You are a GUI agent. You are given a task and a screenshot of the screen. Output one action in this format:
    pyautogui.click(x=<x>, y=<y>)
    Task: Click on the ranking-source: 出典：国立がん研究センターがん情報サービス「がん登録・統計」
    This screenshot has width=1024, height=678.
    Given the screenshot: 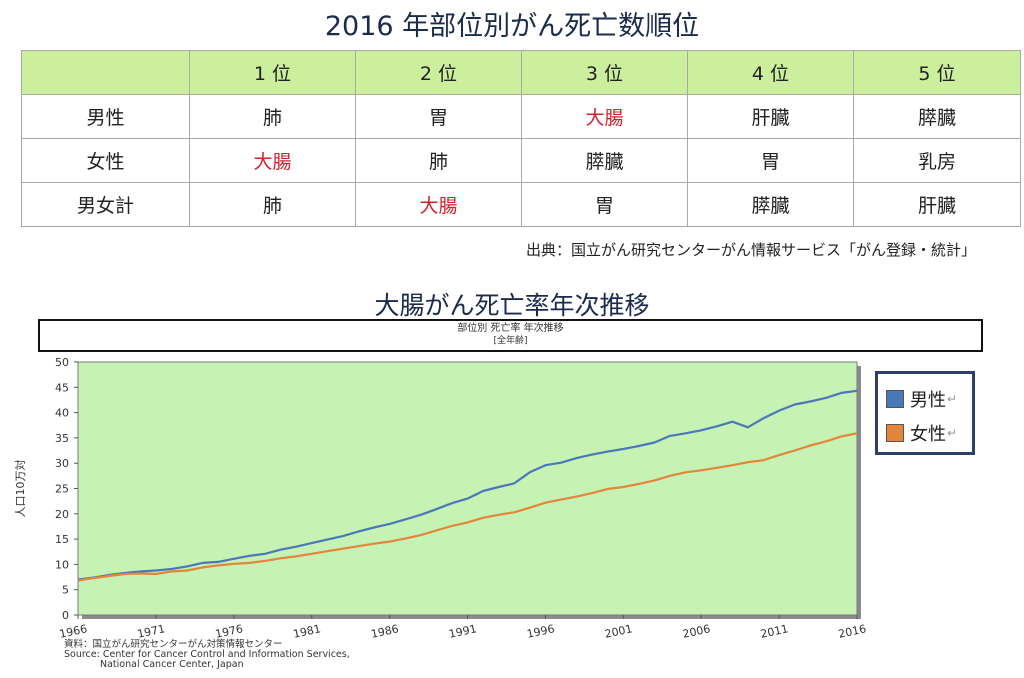 What is the action you would take?
    pyautogui.click(x=750, y=250)
    